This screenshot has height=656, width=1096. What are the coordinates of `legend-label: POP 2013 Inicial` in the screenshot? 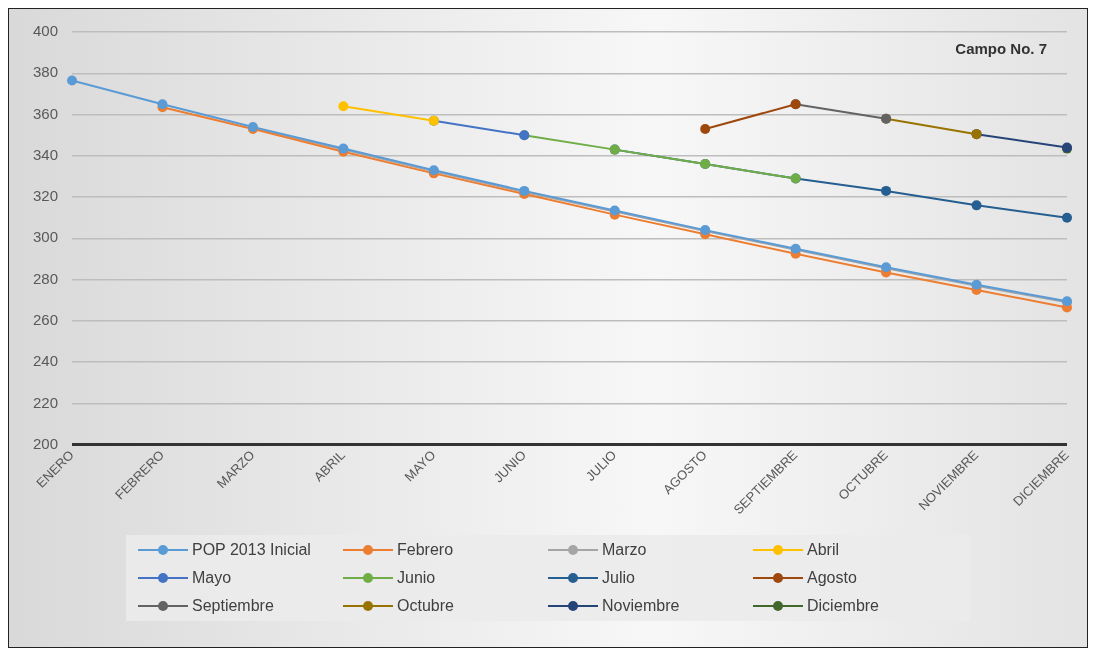 It's located at (251, 550).